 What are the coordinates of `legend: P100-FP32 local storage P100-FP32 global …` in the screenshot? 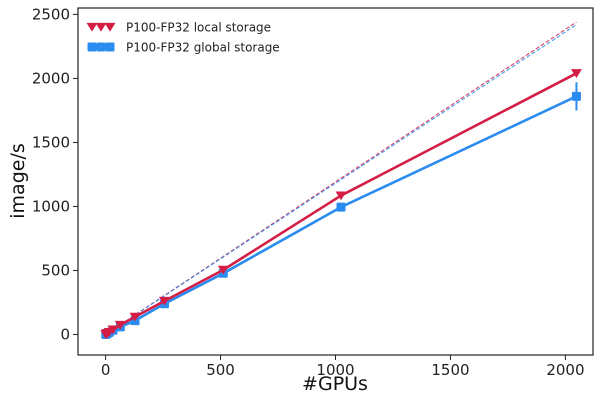 It's located at (183, 38).